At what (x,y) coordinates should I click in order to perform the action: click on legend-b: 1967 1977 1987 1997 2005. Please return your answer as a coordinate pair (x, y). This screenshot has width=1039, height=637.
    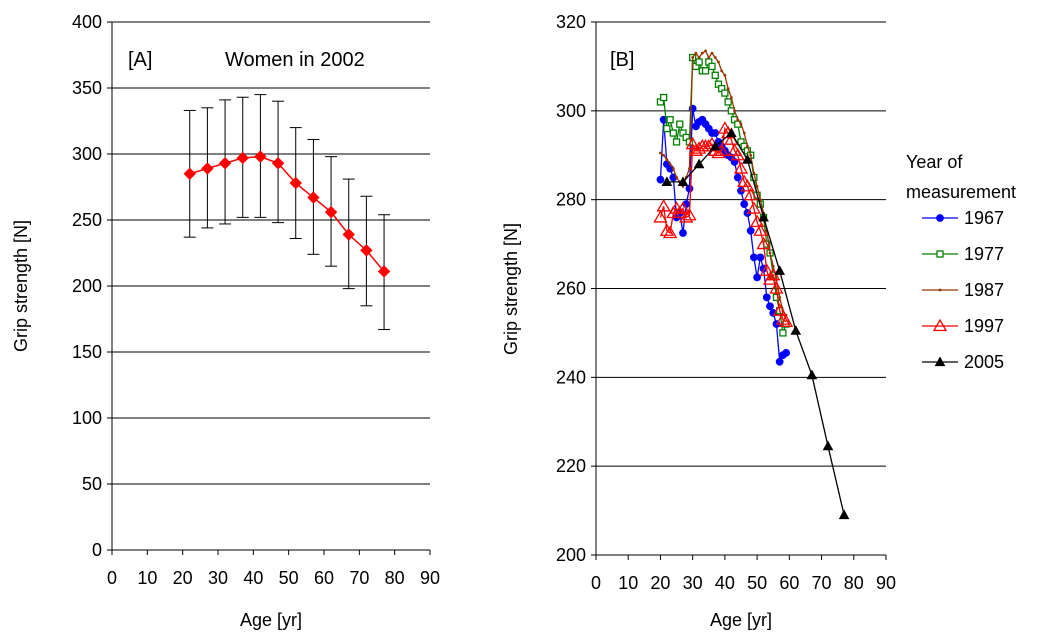
    Looking at the image, I should click on (963, 290).